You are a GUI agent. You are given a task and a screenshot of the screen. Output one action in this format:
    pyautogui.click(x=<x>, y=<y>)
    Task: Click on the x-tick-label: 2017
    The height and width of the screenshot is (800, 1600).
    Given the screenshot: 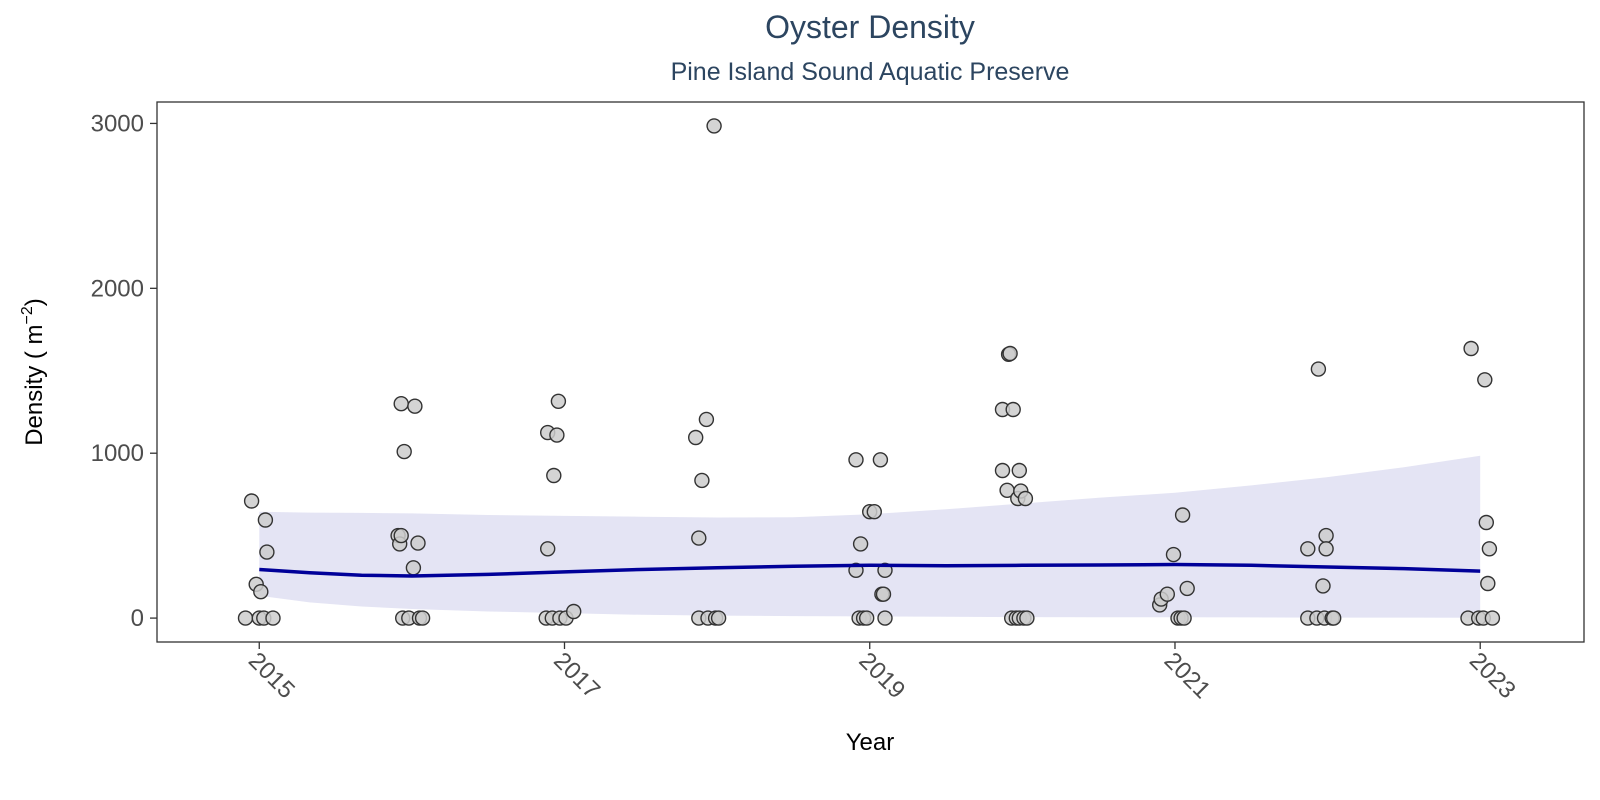 What is the action you would take?
    pyautogui.click(x=576, y=675)
    